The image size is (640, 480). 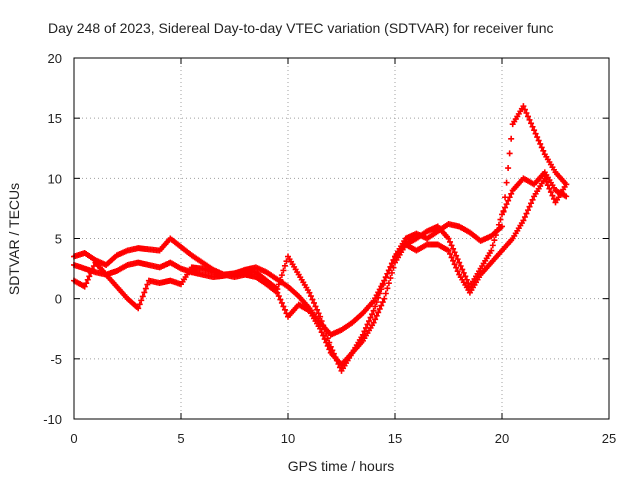 I want to click on x-tick-label: 10, so click(x=288, y=438).